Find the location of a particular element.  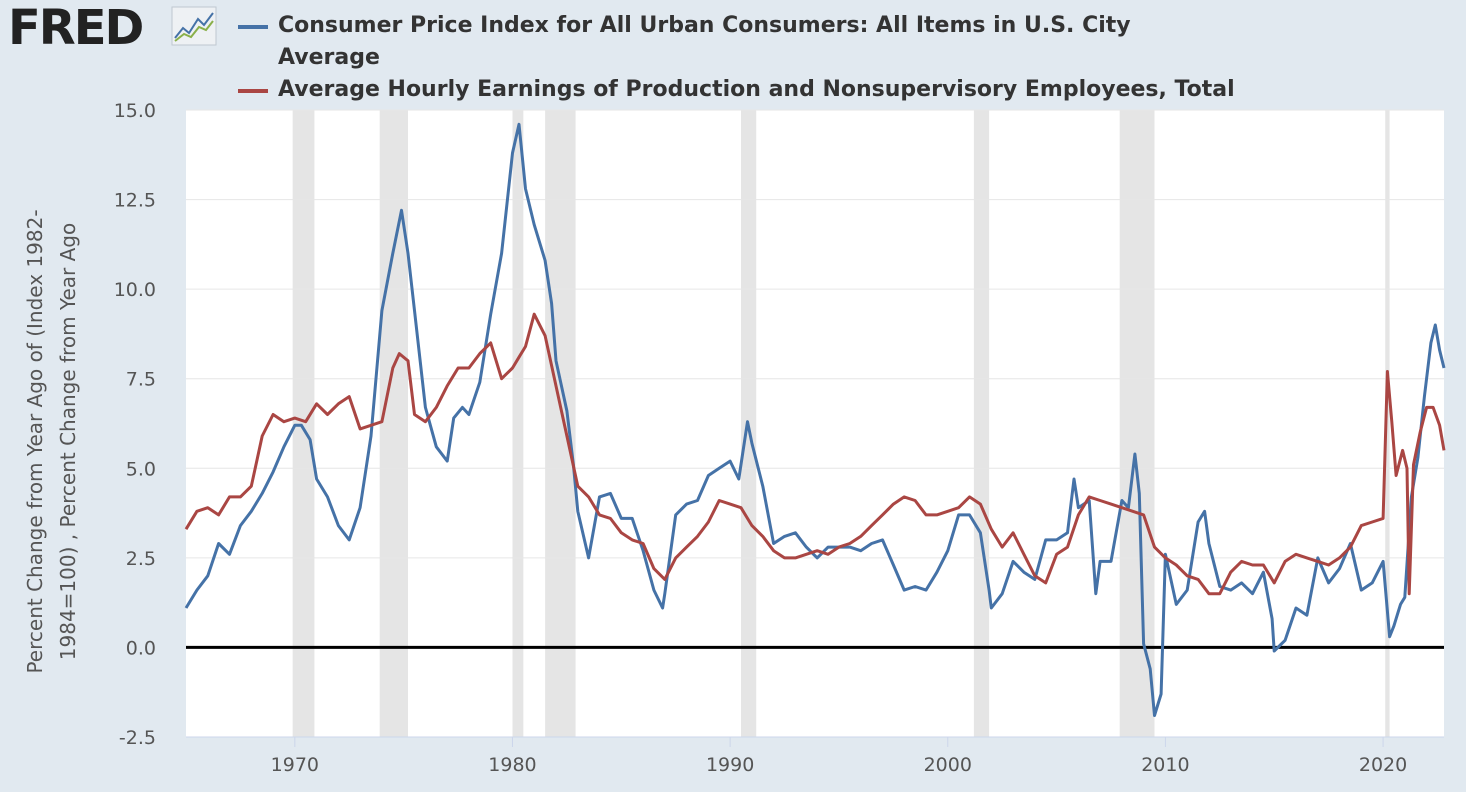

y-tick-label: 2.5 is located at coordinates (141, 559).